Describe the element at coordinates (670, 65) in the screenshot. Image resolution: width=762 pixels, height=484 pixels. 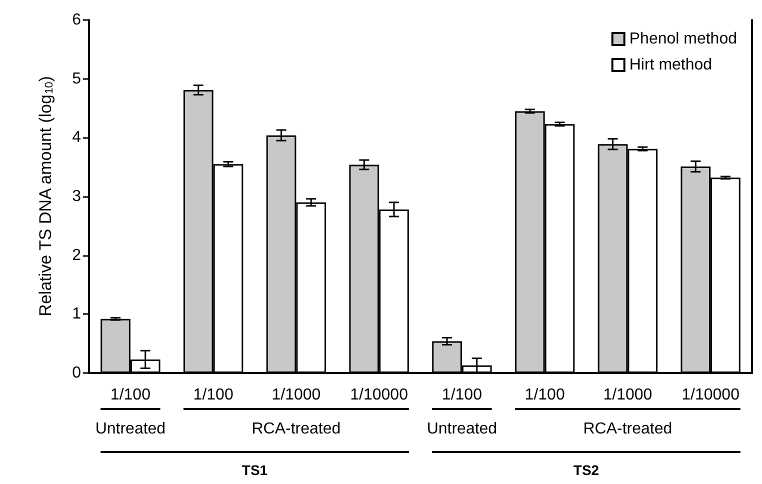
I see `legend-label: Hirt method` at that location.